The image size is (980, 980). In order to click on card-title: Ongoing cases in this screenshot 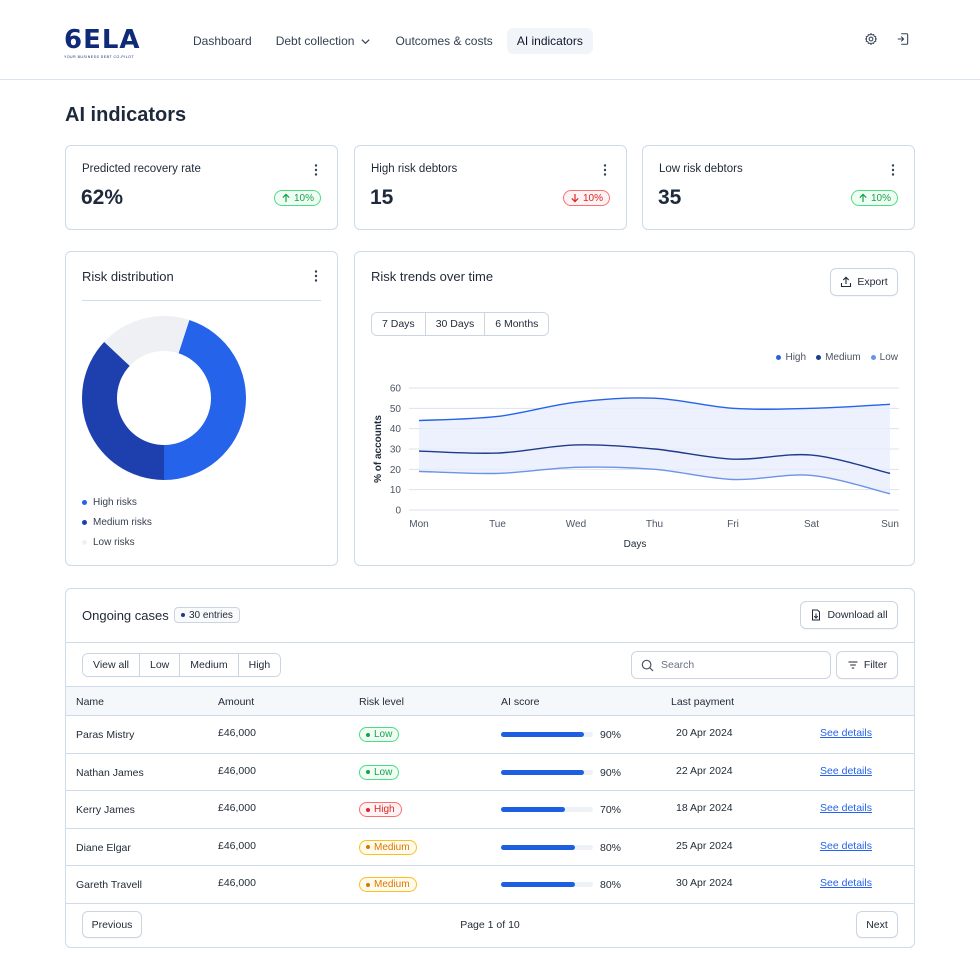, I will do `click(125, 615)`.